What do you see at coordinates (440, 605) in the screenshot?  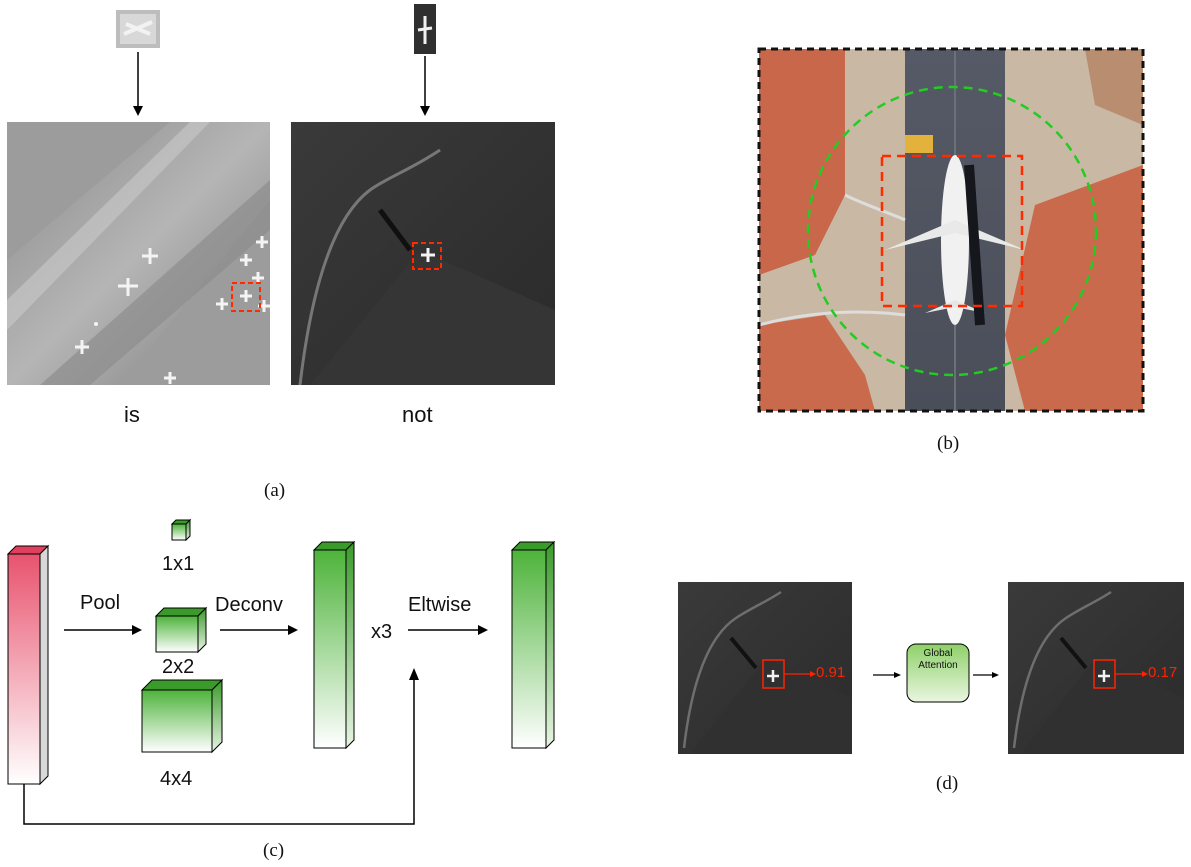 I see `eltwise-label: Eltwise` at bounding box center [440, 605].